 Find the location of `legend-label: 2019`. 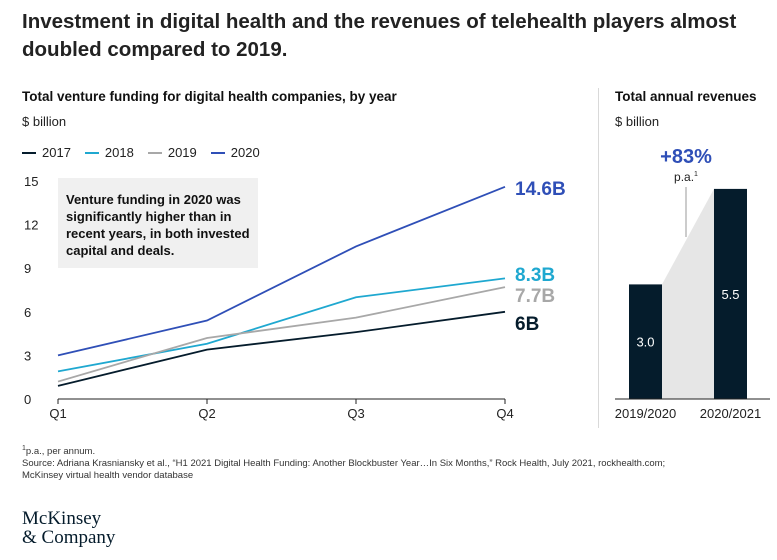

legend-label: 2019 is located at coordinates (182, 152).